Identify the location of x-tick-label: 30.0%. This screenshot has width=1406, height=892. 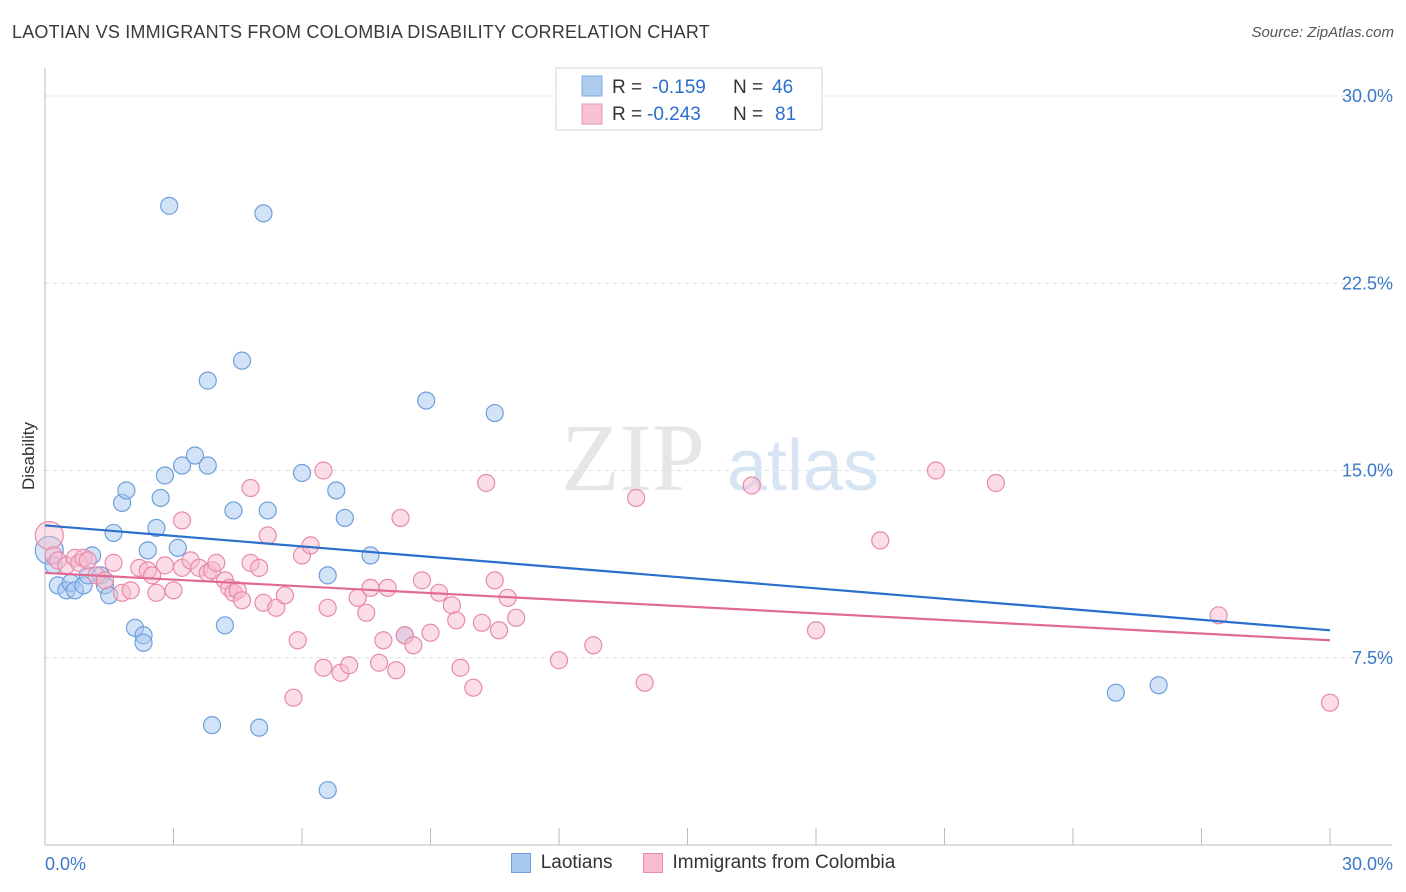
(1367, 864).